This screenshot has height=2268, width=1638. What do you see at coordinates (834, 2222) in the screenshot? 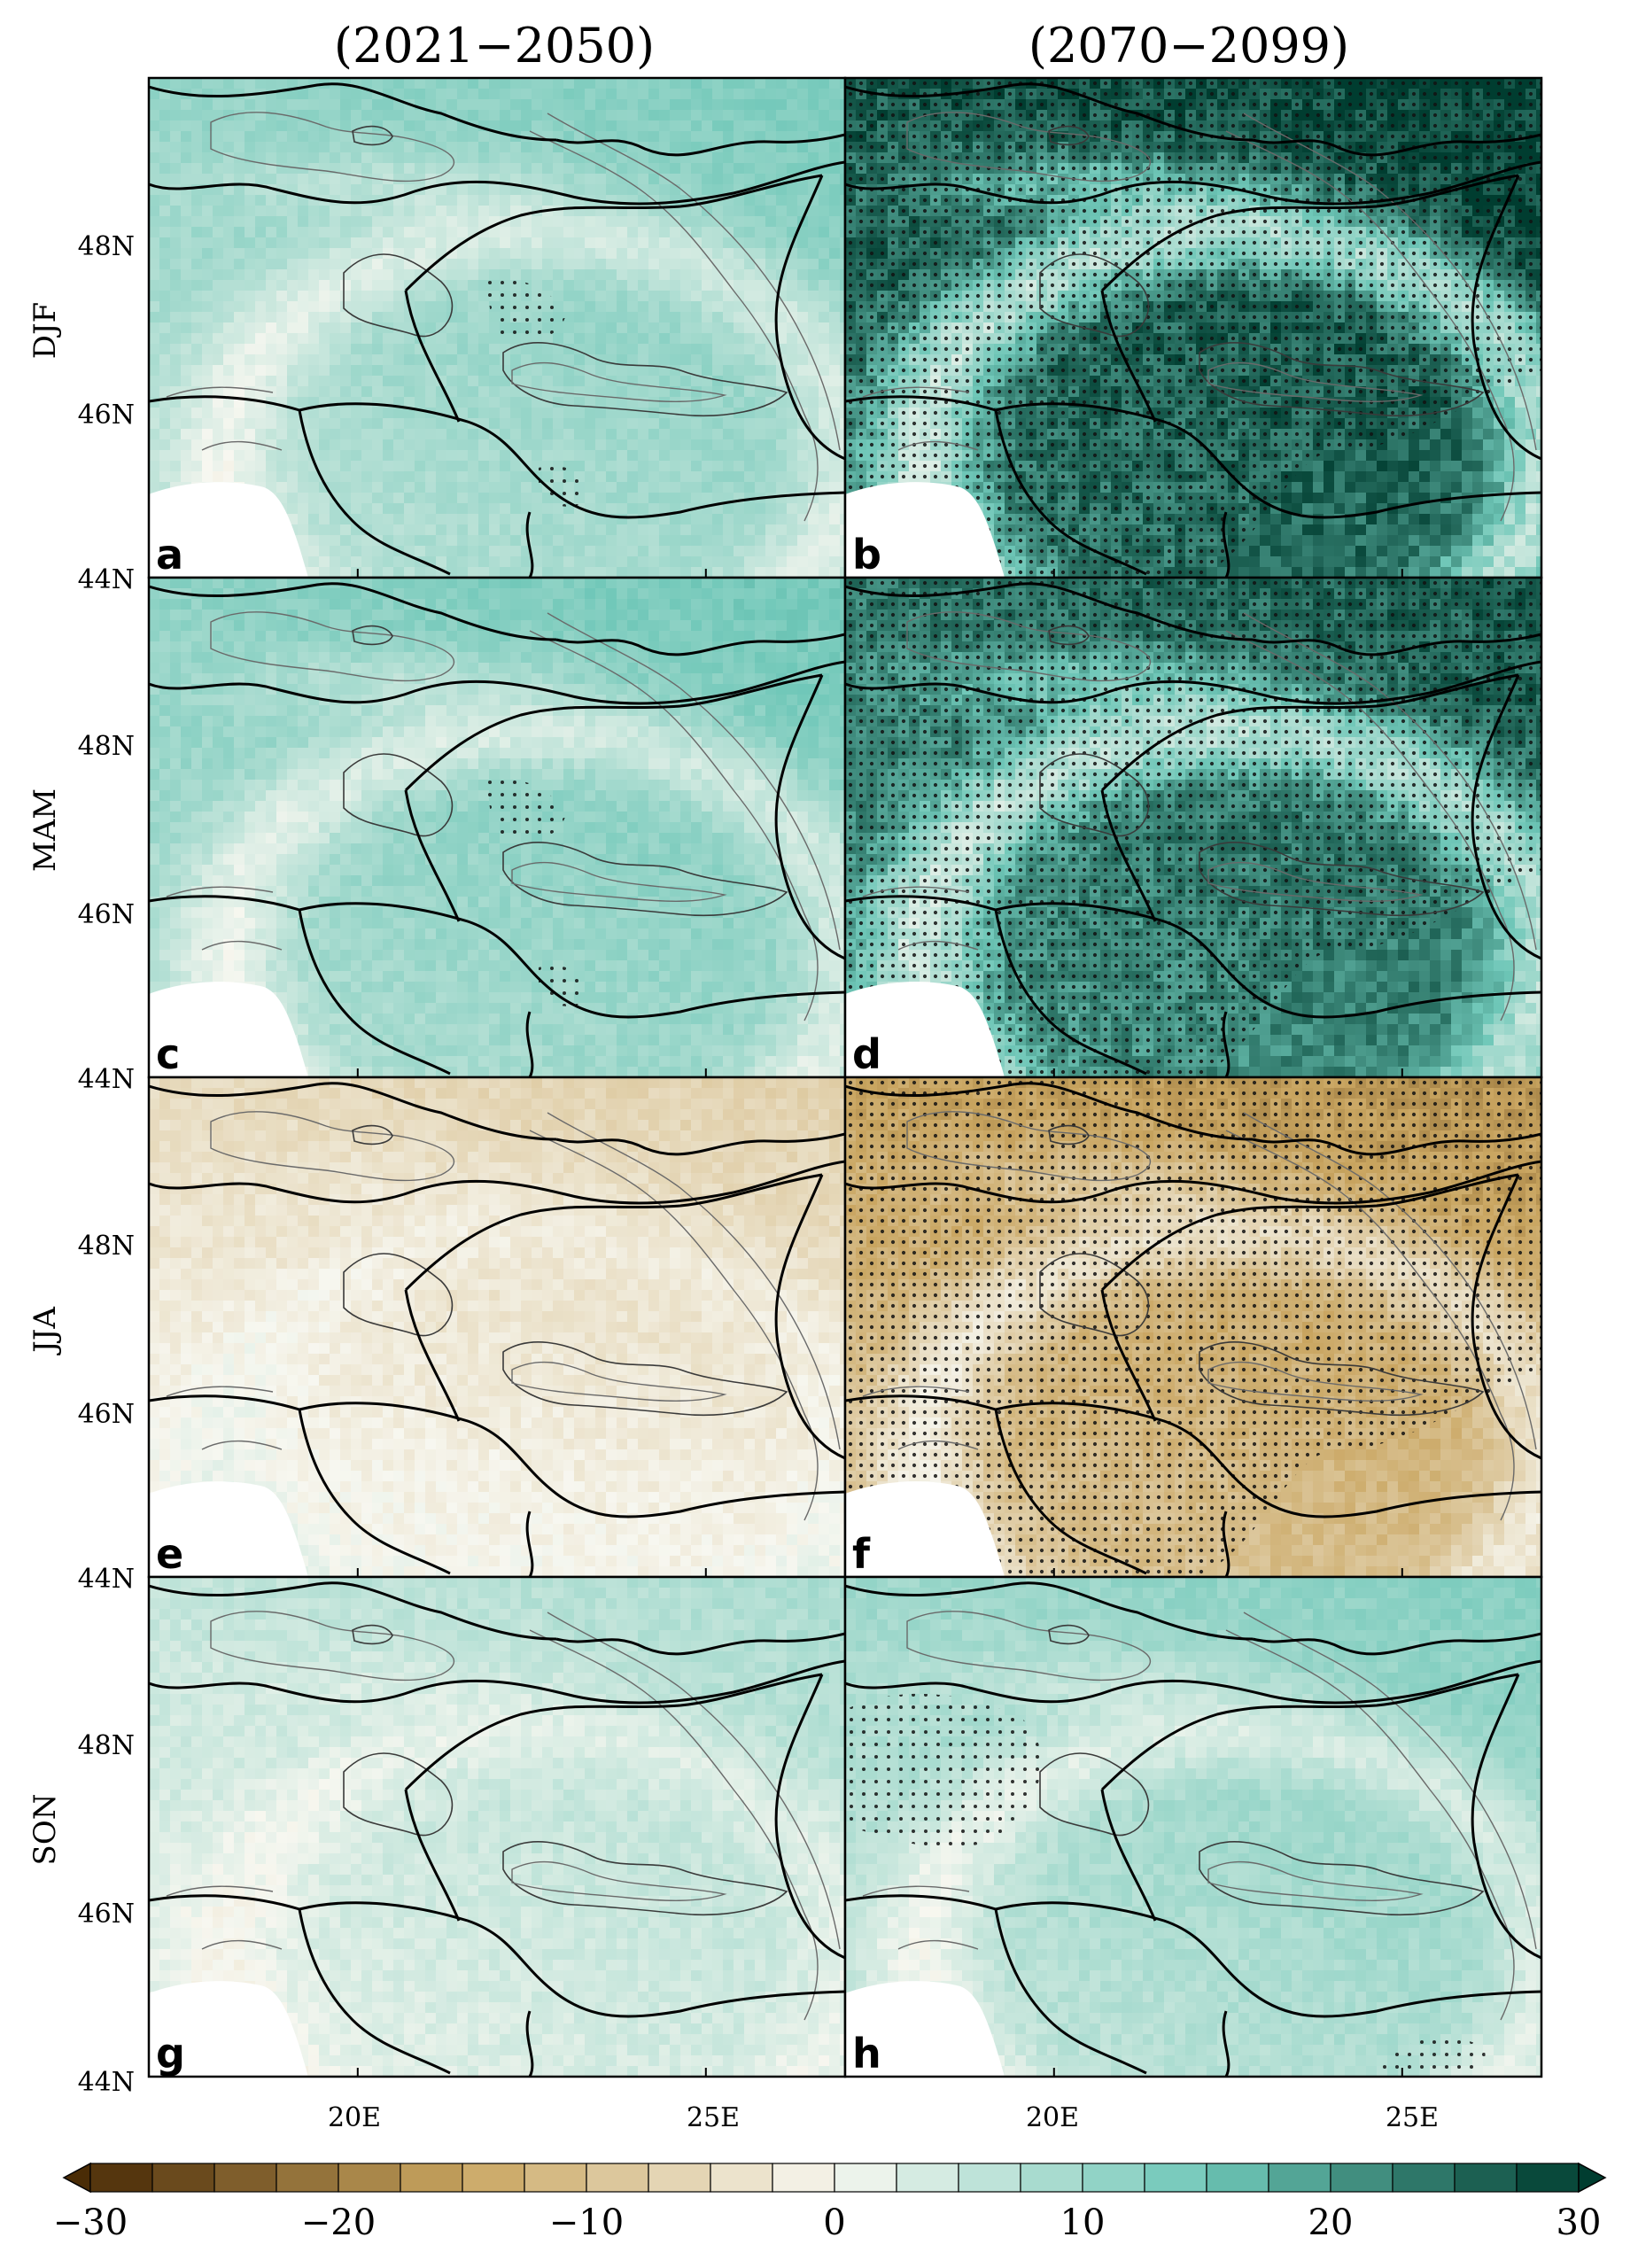
I see `colorbar-tick-label: 0` at bounding box center [834, 2222].